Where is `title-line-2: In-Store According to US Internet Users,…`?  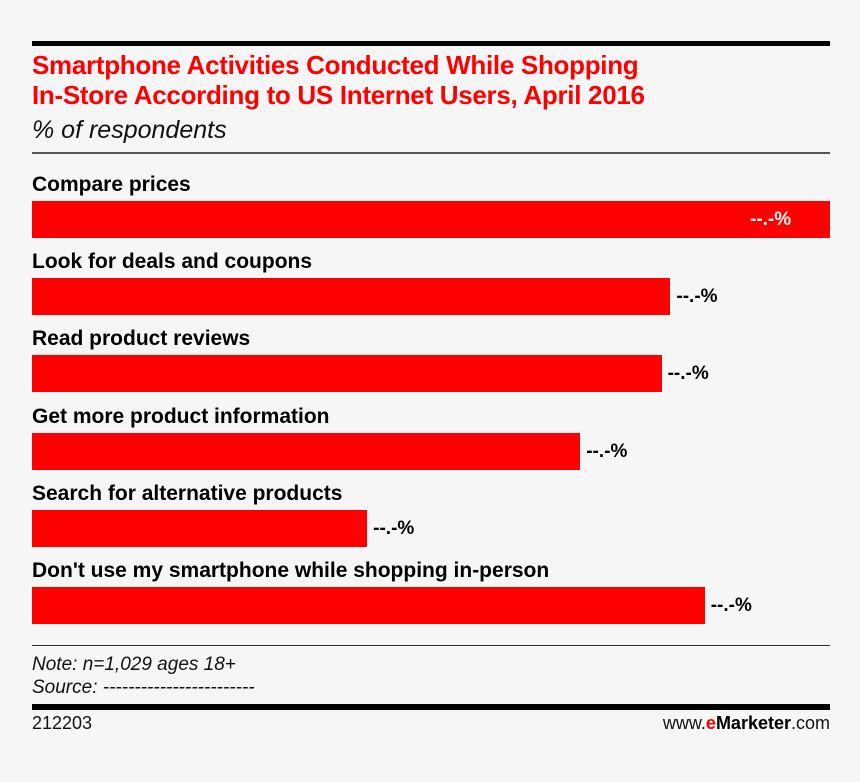
title-line-2: In-Store According to US Internet Users,… is located at coordinates (338, 95).